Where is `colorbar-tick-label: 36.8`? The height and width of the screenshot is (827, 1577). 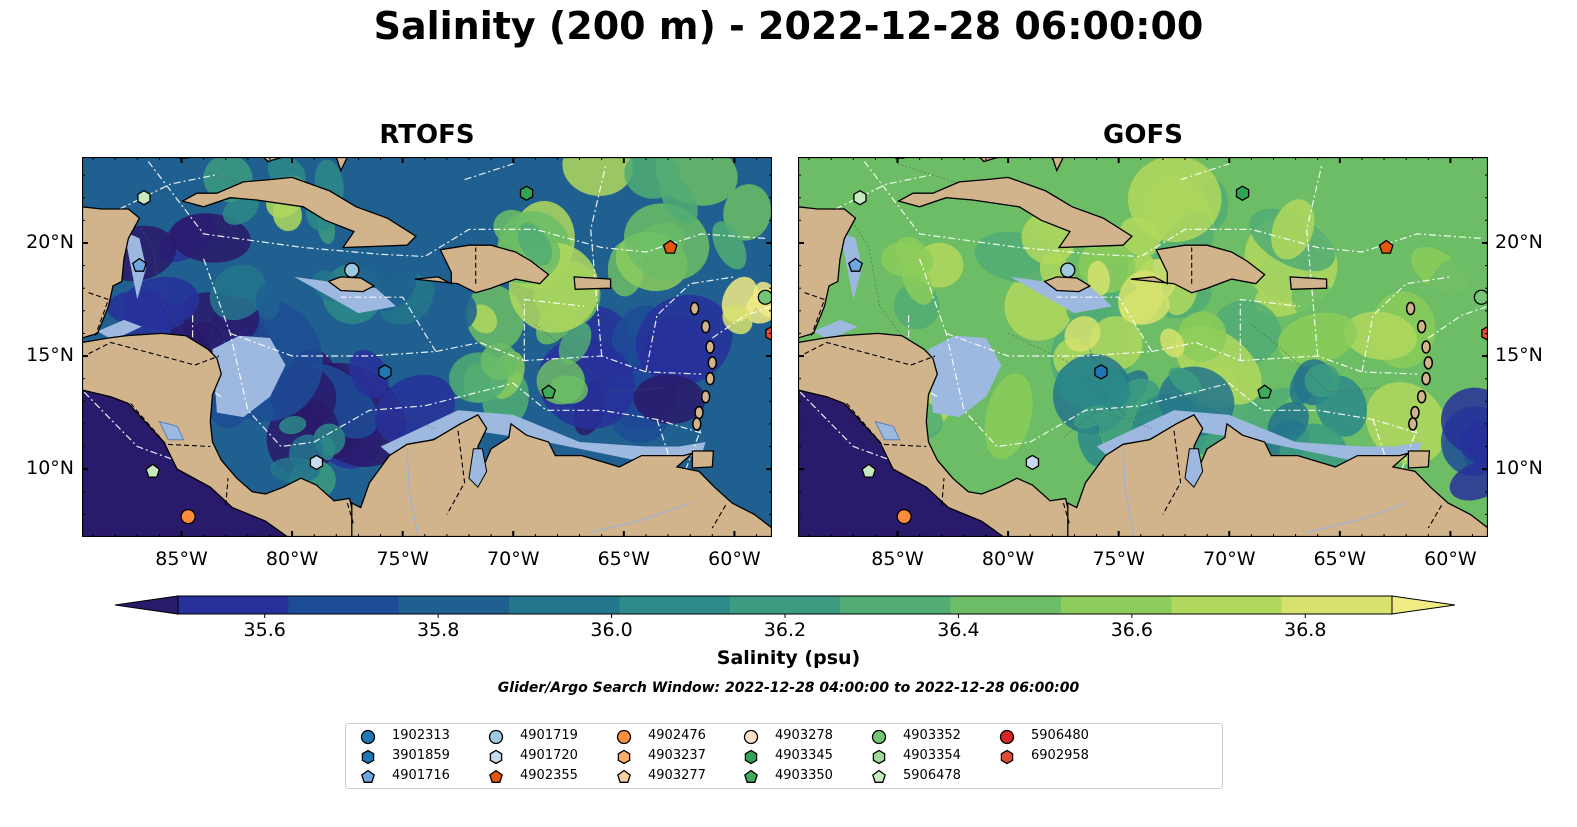
colorbar-tick-label: 36.8 is located at coordinates (1305, 630).